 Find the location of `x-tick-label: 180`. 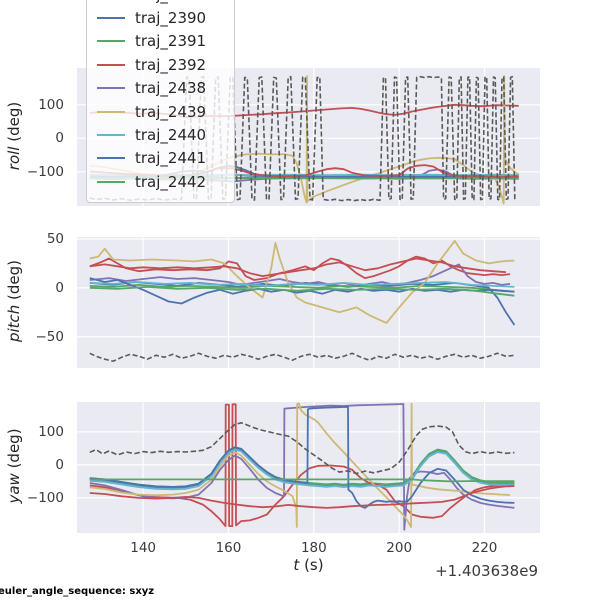

x-tick-label: 180 is located at coordinates (313, 548).